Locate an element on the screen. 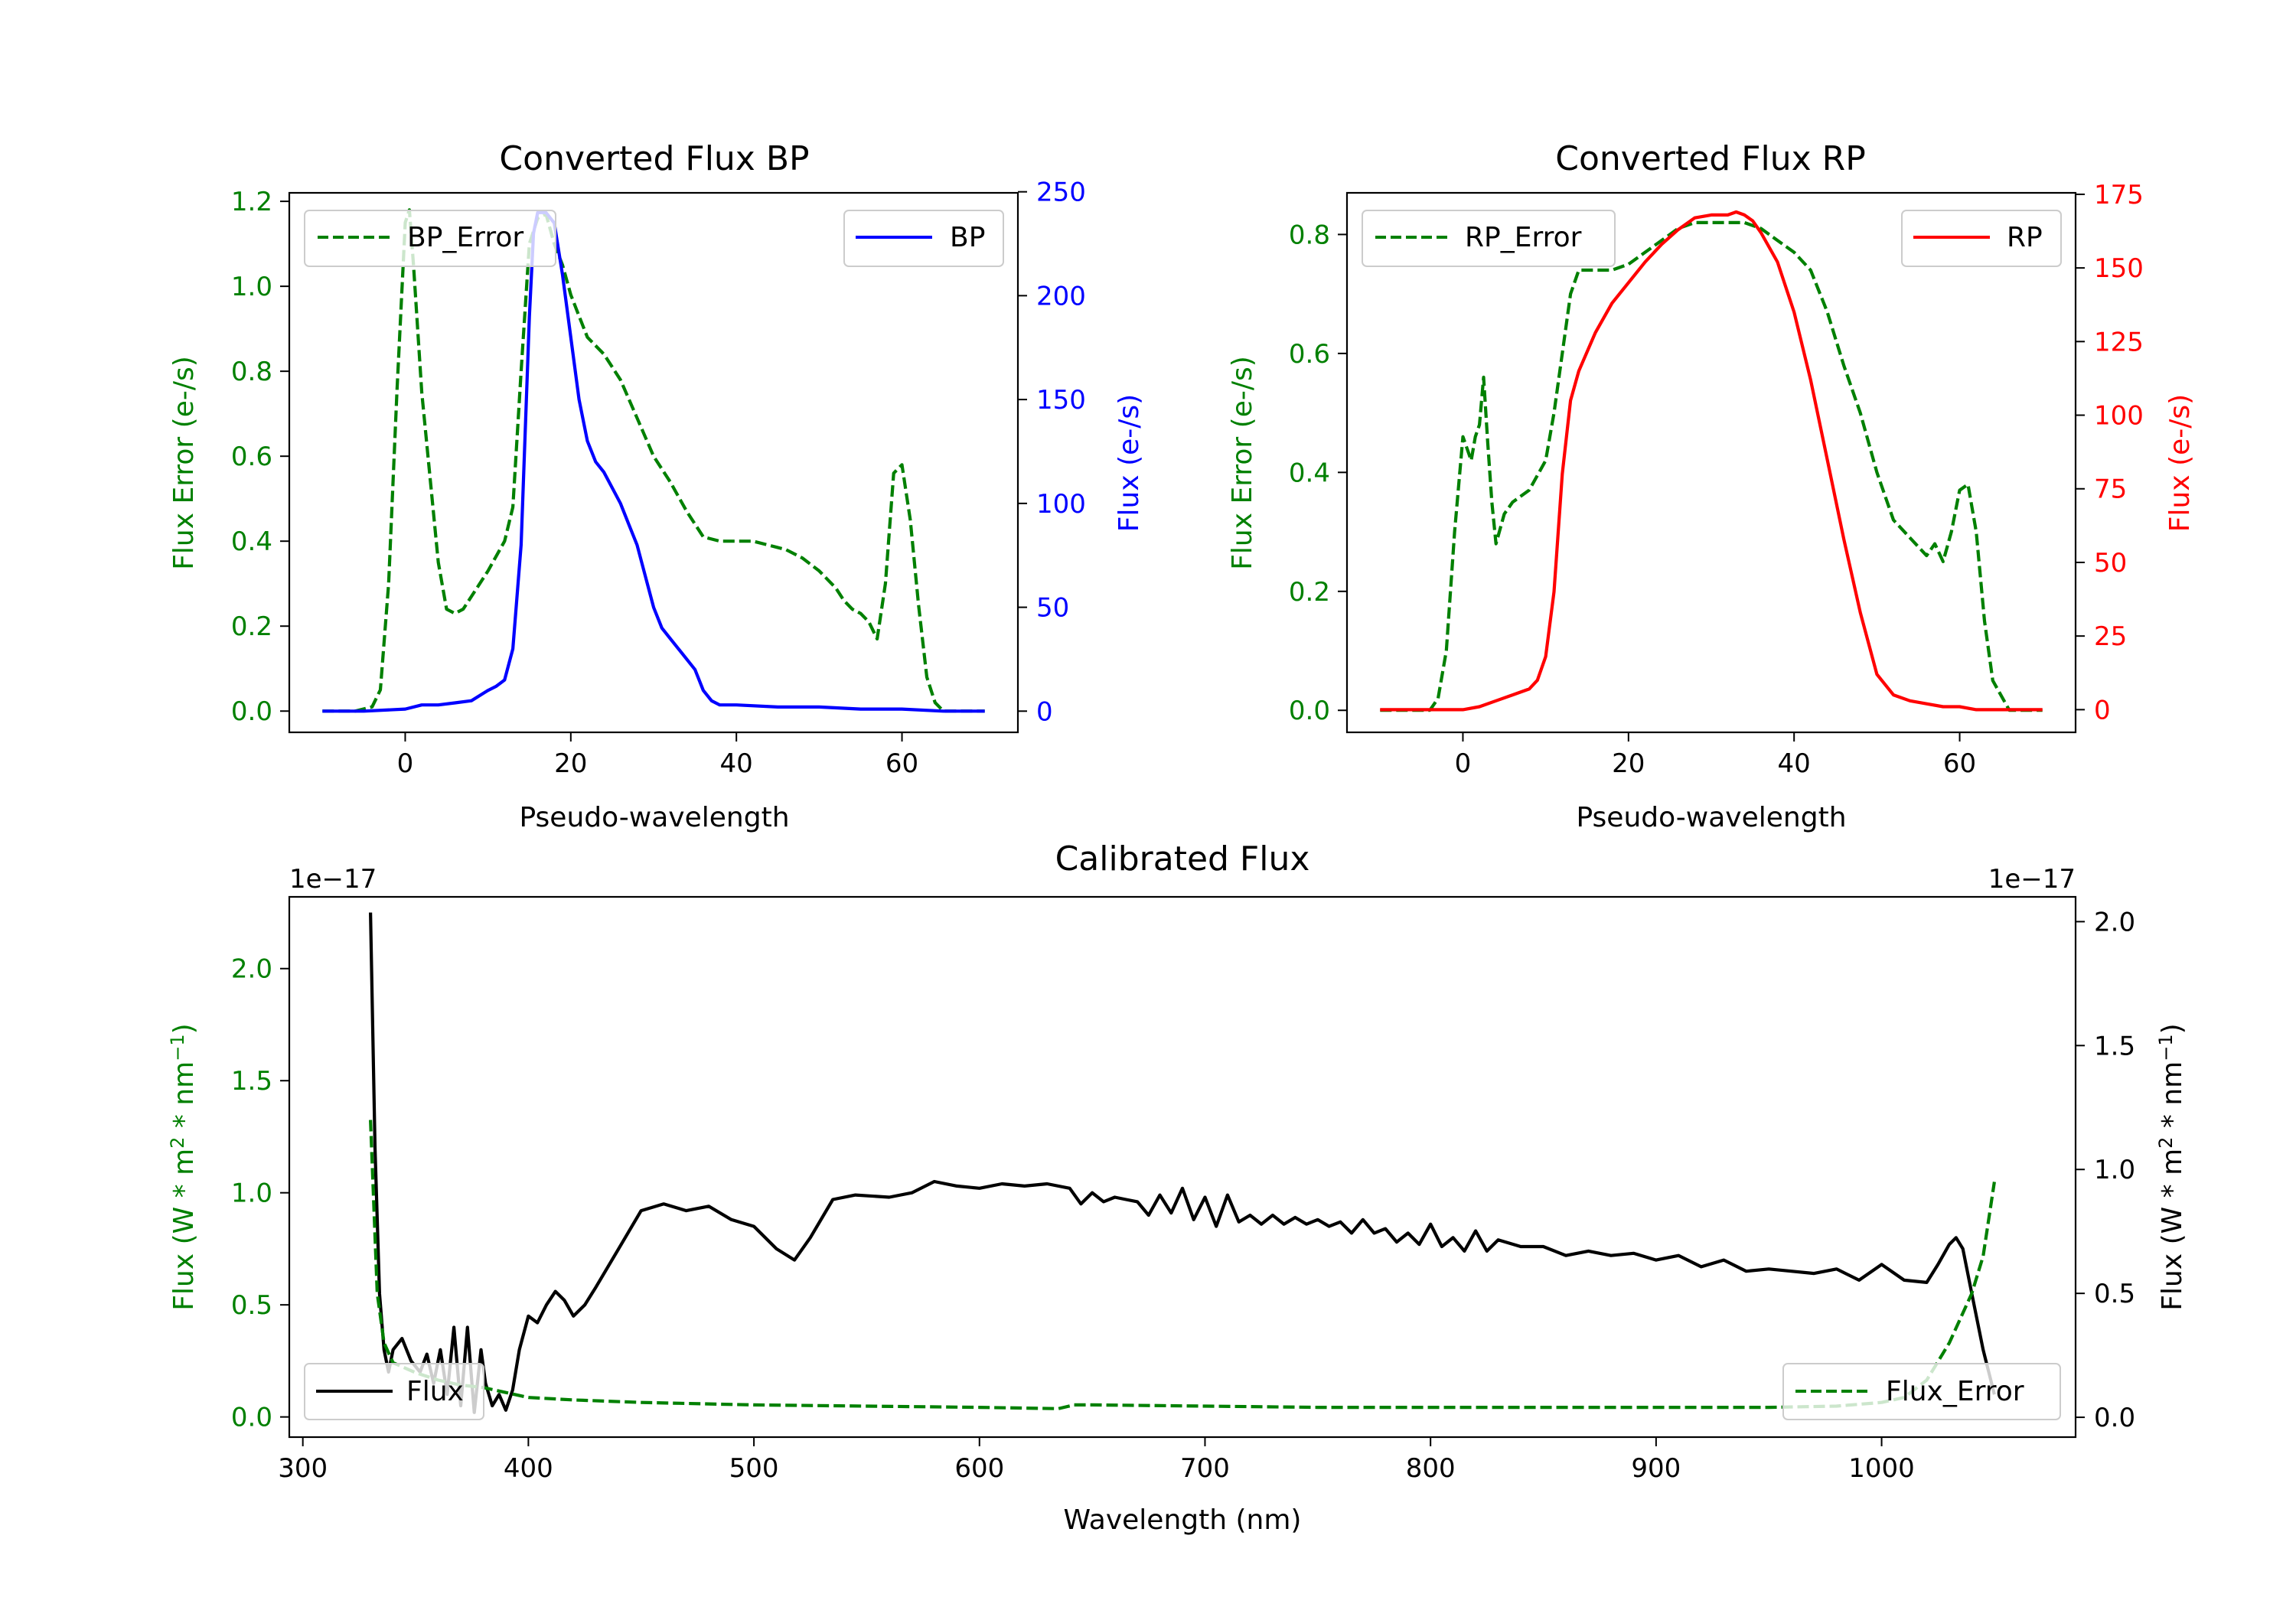 The height and width of the screenshot is (1607, 2296). left-y-axis-label: Flux (W * m2 * nm−1) is located at coordinates (183, 1166).